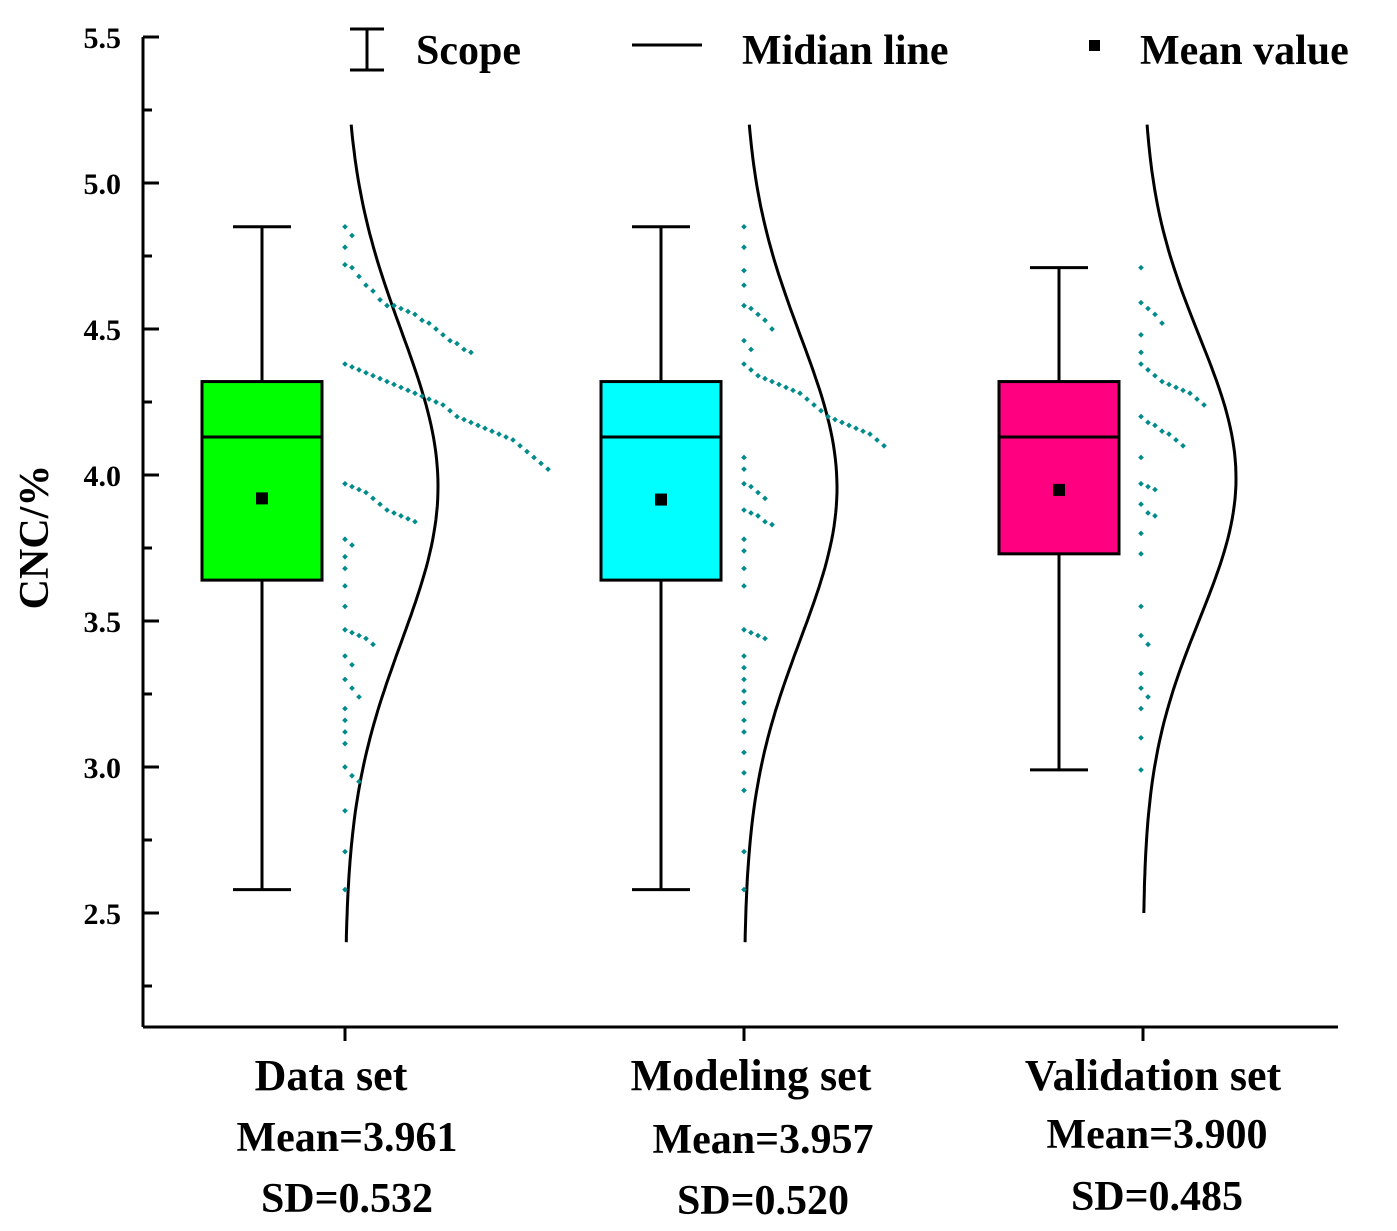  Describe the element at coordinates (762, 1140) in the screenshot. I see `stat-mean-modeling-set: Mean=3.957` at that location.